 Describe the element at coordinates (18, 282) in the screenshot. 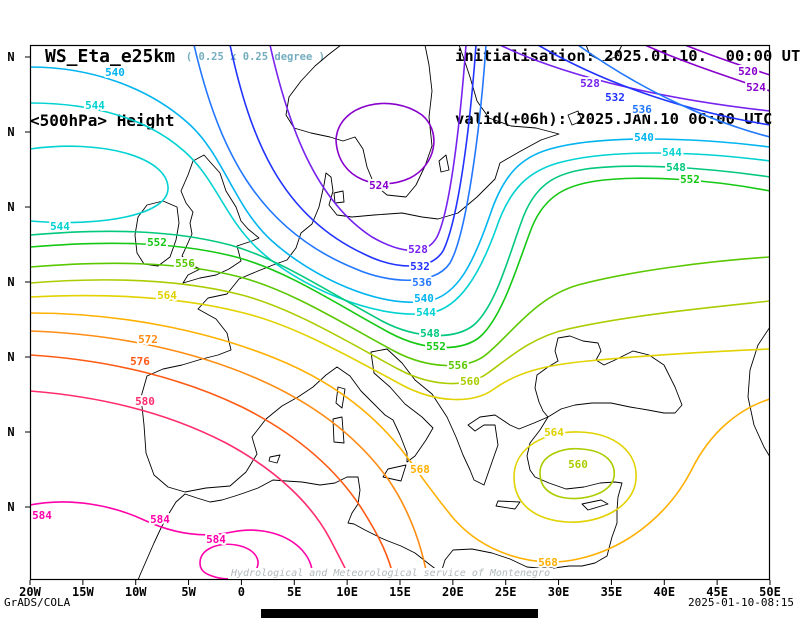

I see `y-axis: N N N N N N N` at that location.